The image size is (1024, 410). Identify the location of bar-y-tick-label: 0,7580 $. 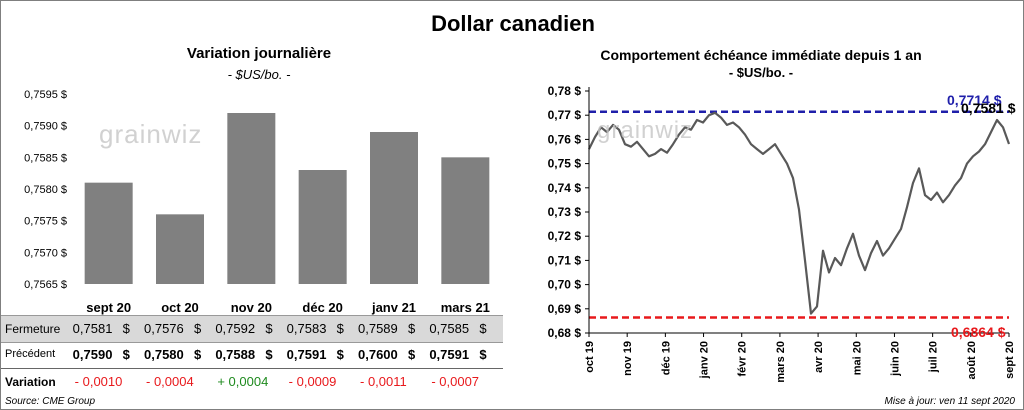
(45, 190).